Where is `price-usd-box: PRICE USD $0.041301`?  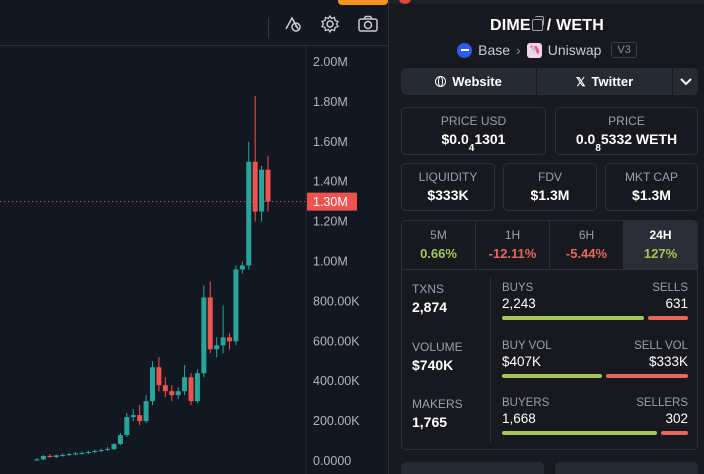 price-usd-box: PRICE USD $0.041301 is located at coordinates (473, 131).